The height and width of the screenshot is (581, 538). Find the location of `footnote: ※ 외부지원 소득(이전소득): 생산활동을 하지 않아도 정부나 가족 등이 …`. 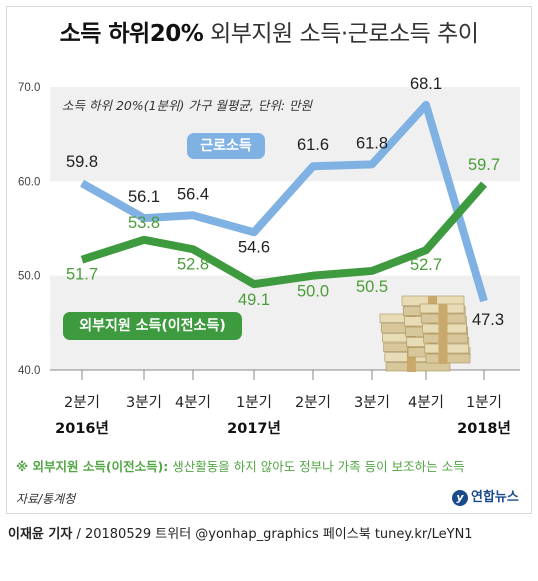

footnote: ※ 외부지원 소득(이전소득): 생산활동을 하지 않아도 정부나 가족 등이 … is located at coordinates (240, 465).